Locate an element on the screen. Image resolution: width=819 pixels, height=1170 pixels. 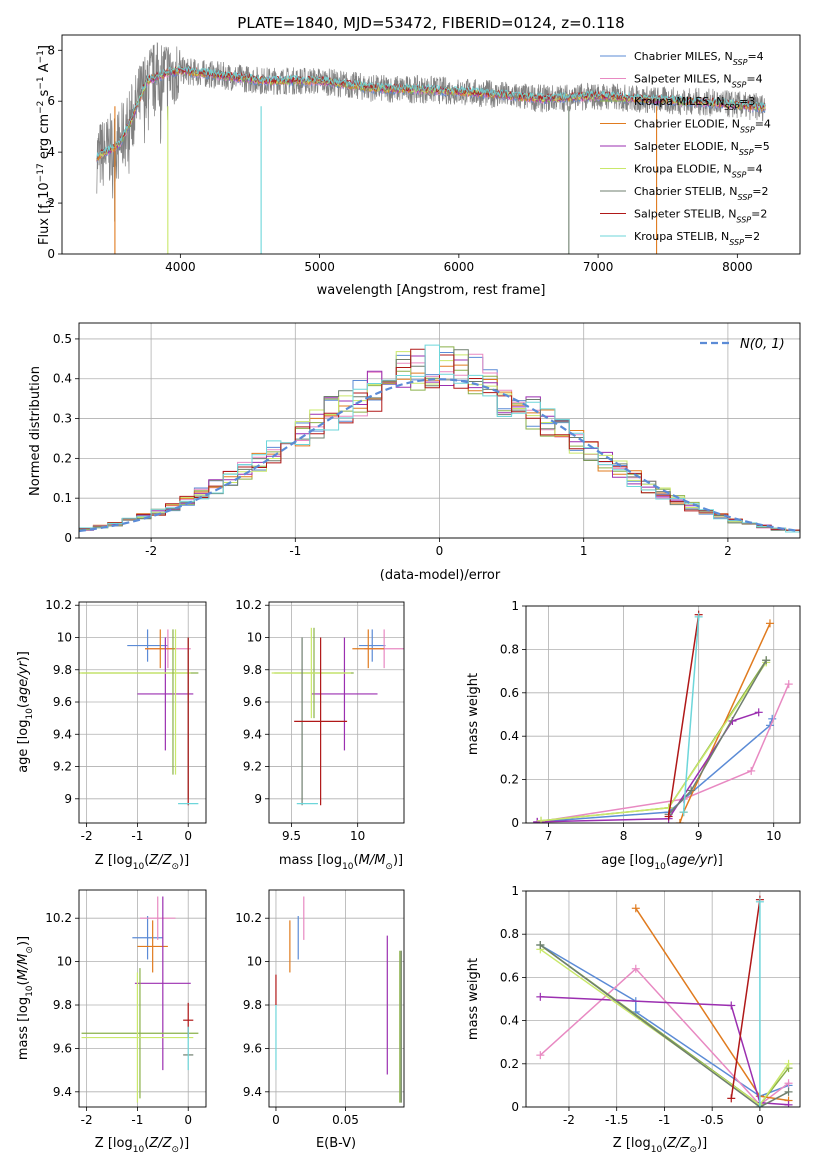
series-chabrier_miles is located at coordinates (655, 770).